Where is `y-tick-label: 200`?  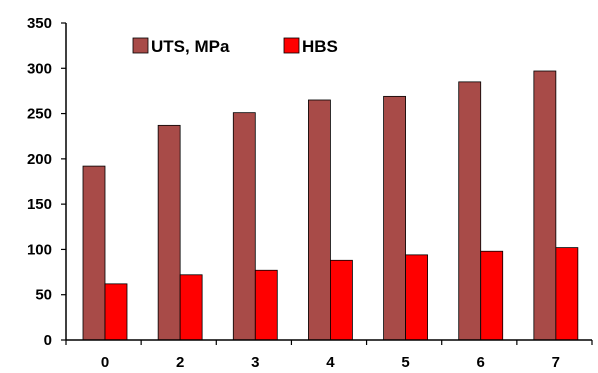
y-tick-label: 200 is located at coordinates (39, 159).